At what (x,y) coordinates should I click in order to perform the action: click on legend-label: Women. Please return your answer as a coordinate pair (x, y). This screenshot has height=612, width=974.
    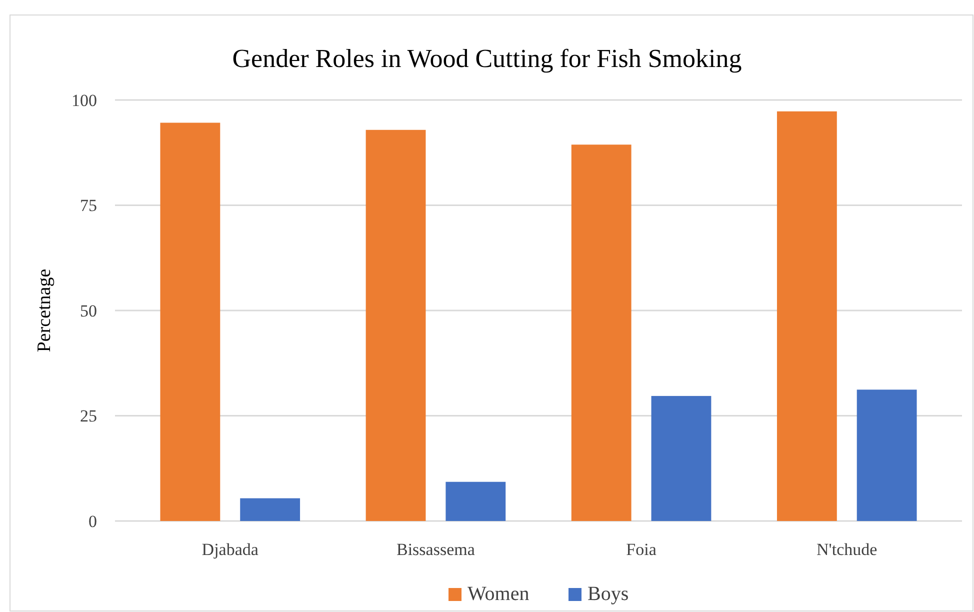
    Looking at the image, I should click on (499, 594).